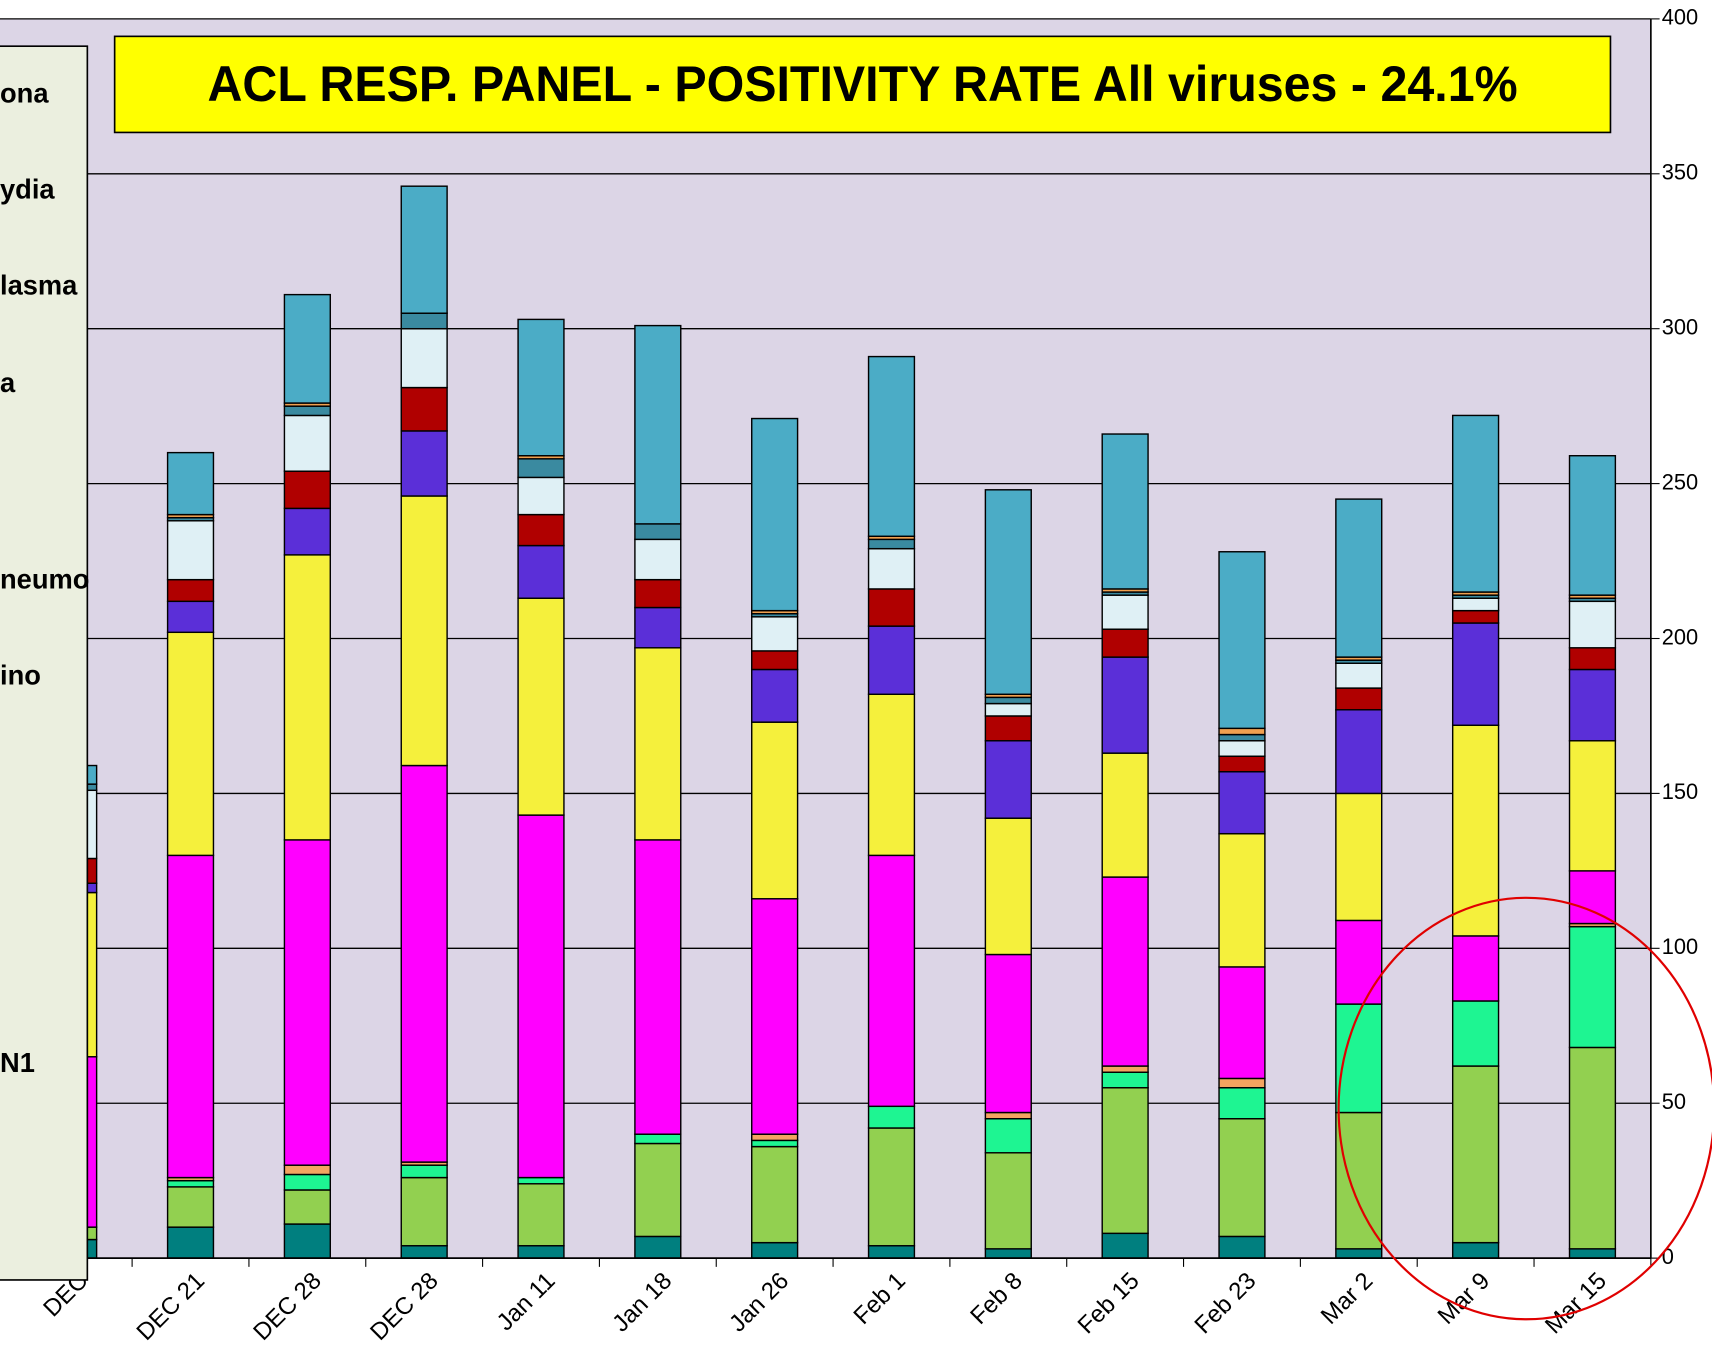  I want to click on x-tick-label: Jan 18, so click(642, 1302).